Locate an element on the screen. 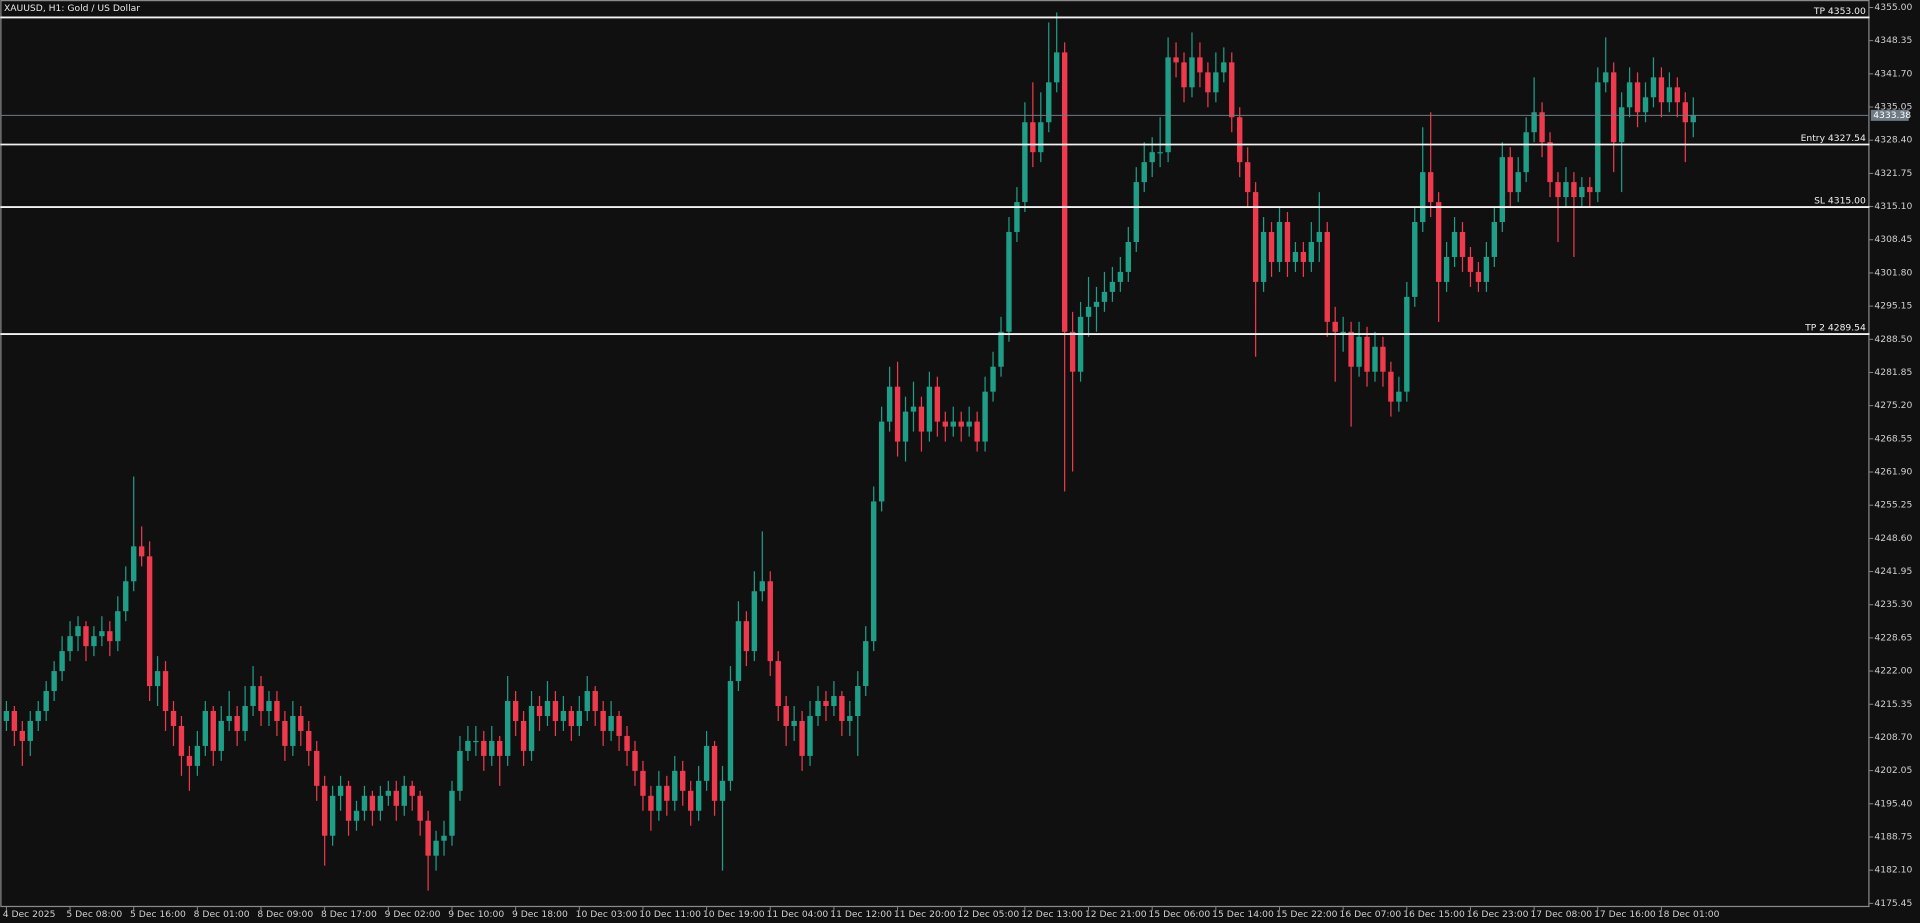 The height and width of the screenshot is (923, 1920). y-tick-label: 4235.30 is located at coordinates (1893, 604).